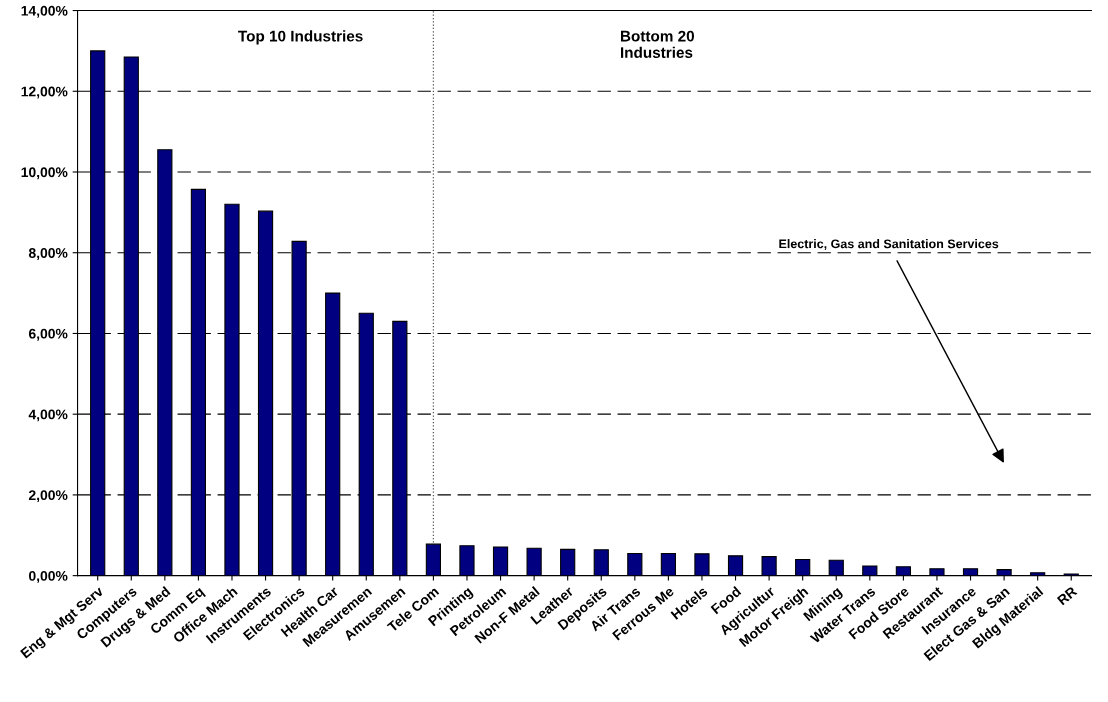 The image size is (1108, 702). What do you see at coordinates (44, 11) in the screenshot?
I see `y-tick-label: 14,00%` at bounding box center [44, 11].